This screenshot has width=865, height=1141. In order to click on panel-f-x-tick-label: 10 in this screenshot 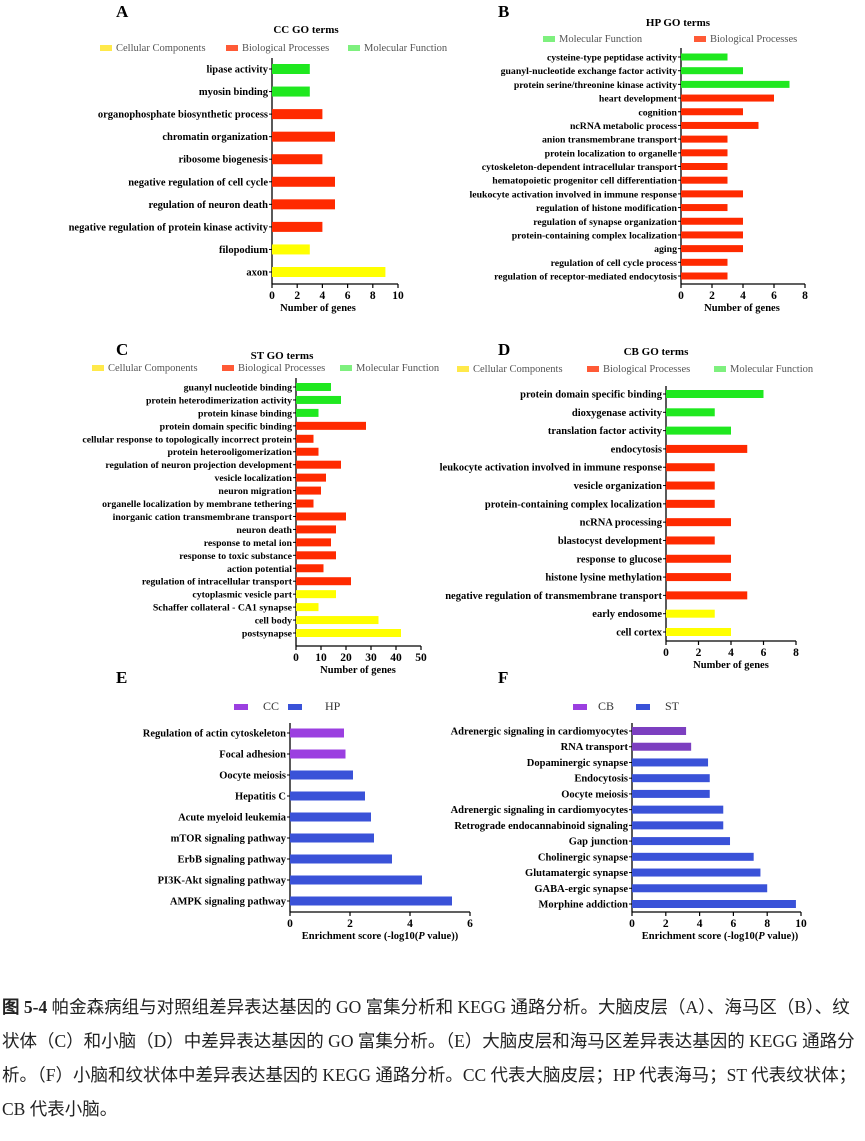, I will do `click(801, 924)`.